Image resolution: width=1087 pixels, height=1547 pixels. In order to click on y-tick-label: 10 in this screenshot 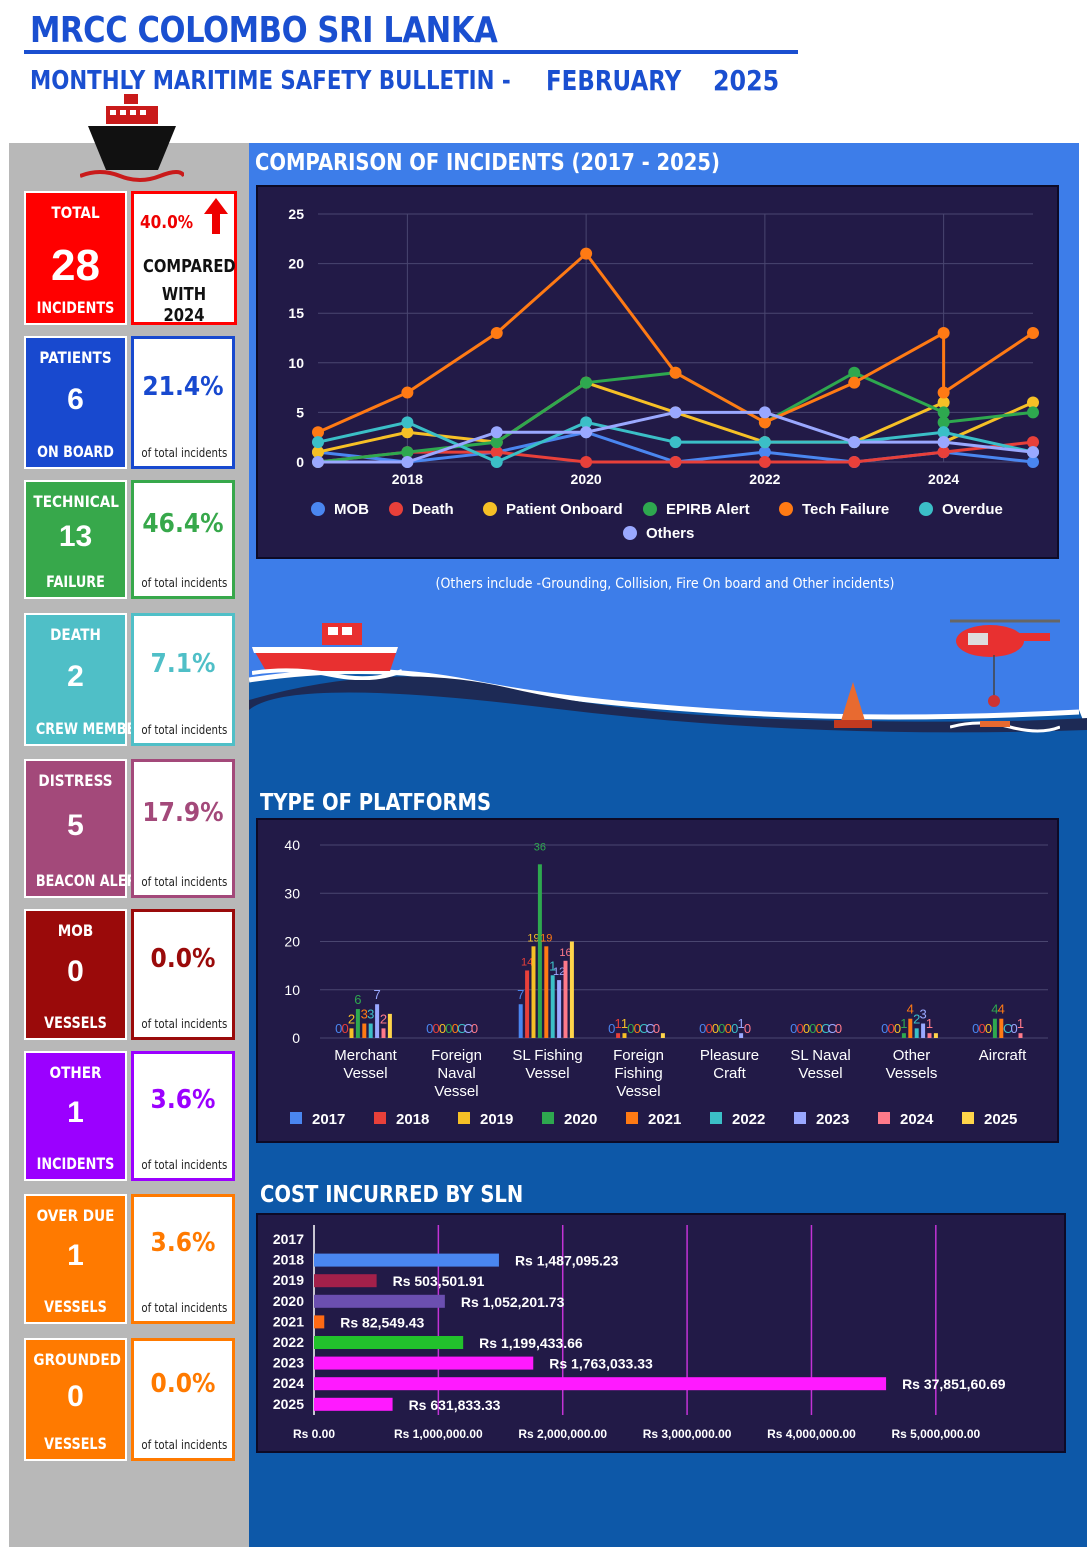, I will do `click(292, 990)`.